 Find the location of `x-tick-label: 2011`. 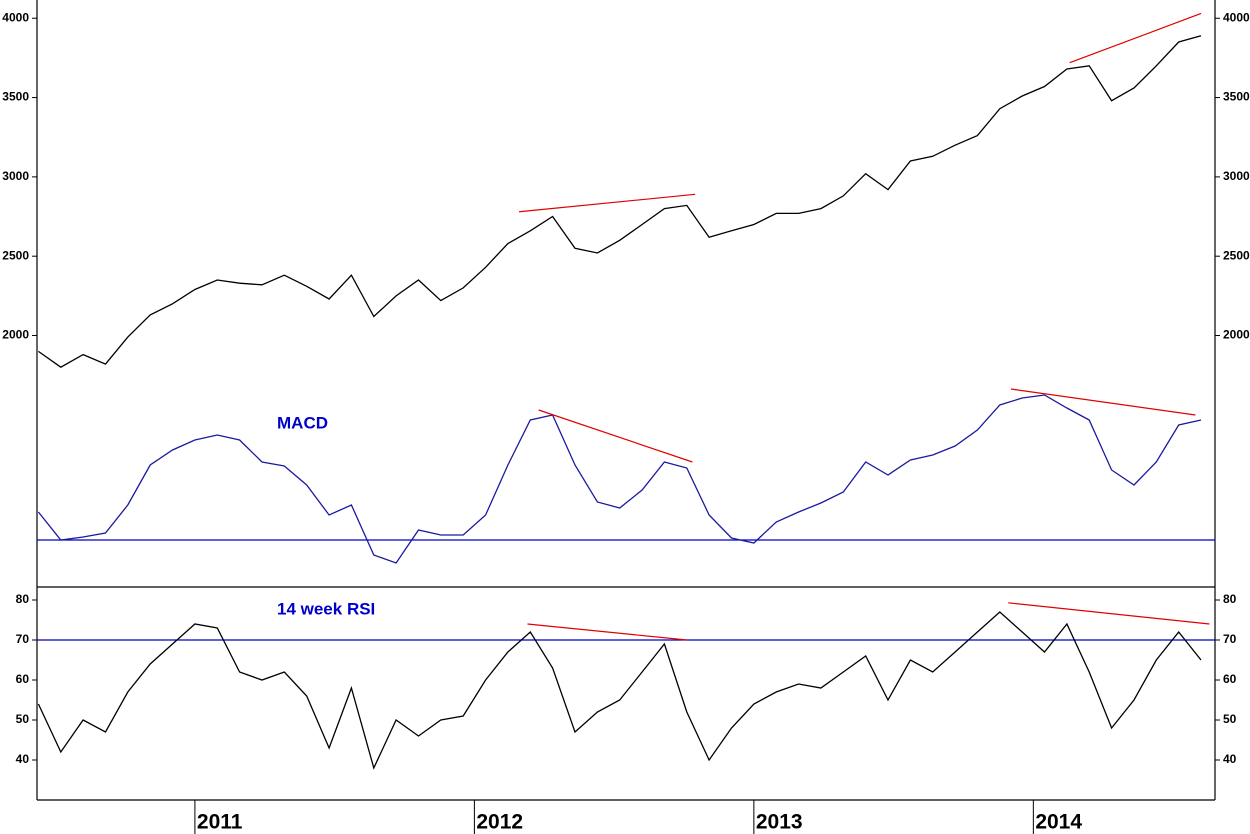

x-tick-label: 2011 is located at coordinates (220, 822).